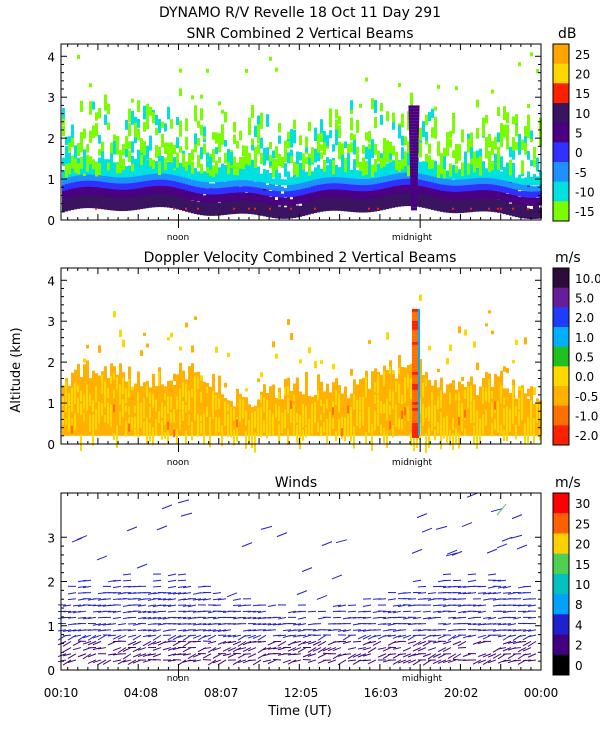  I want to click on doppler-colorbar-label: 5.0, so click(584, 299).